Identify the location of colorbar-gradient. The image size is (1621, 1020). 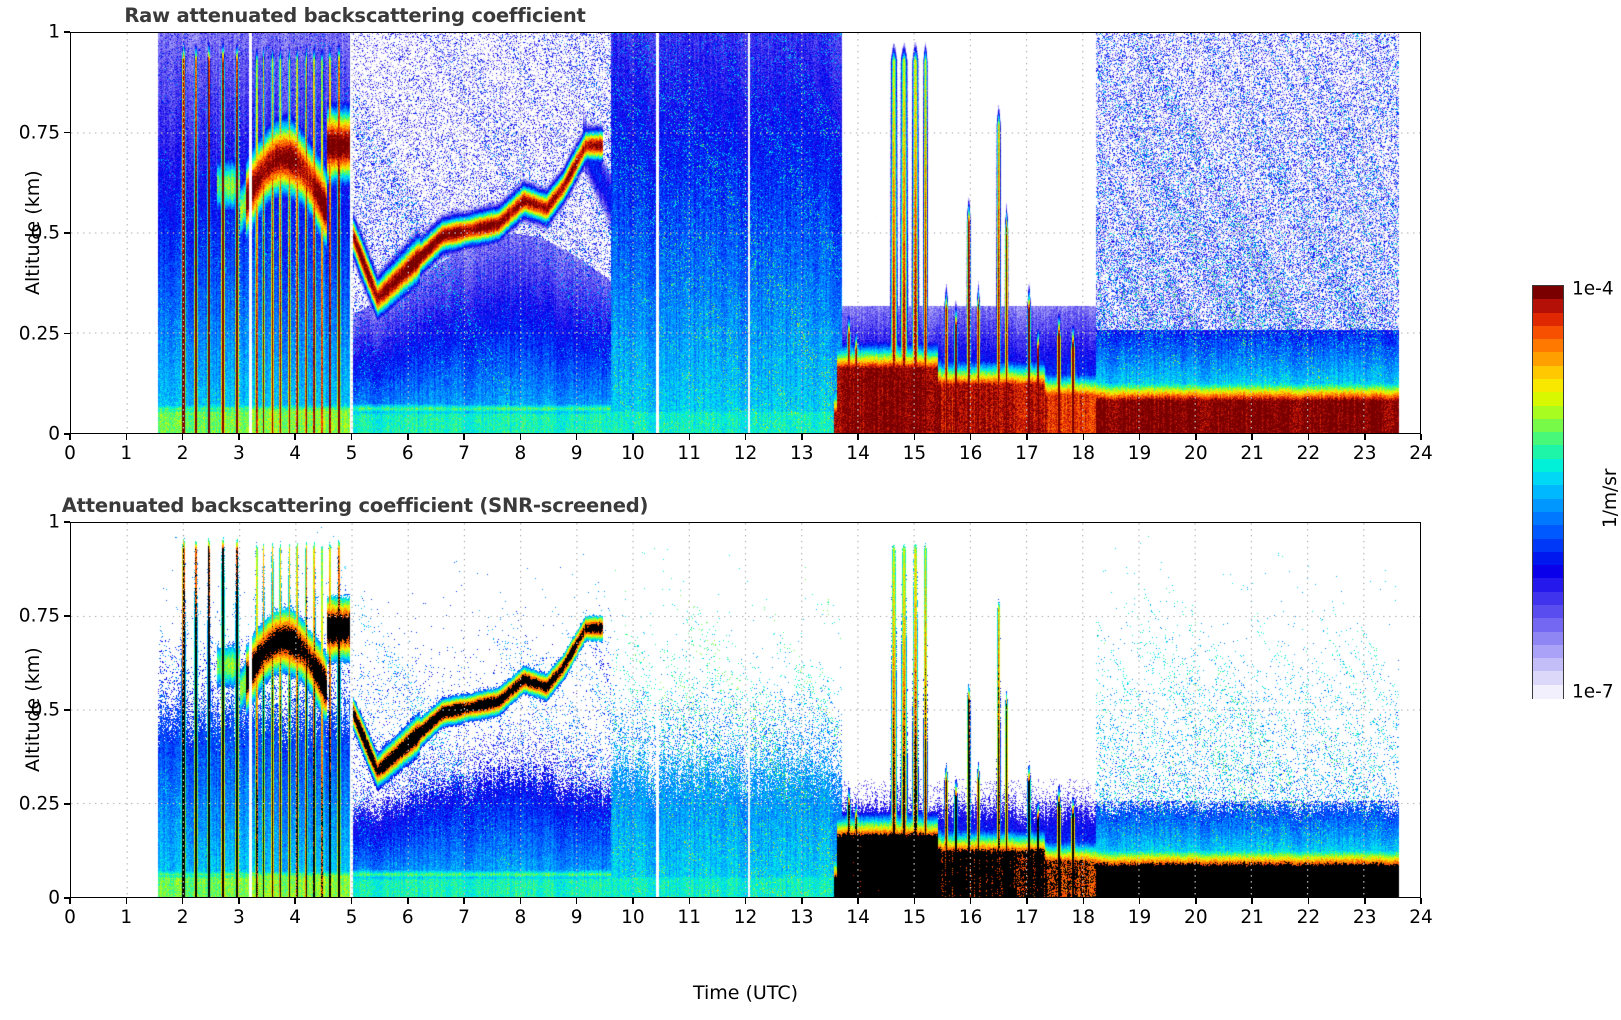
(1548, 492).